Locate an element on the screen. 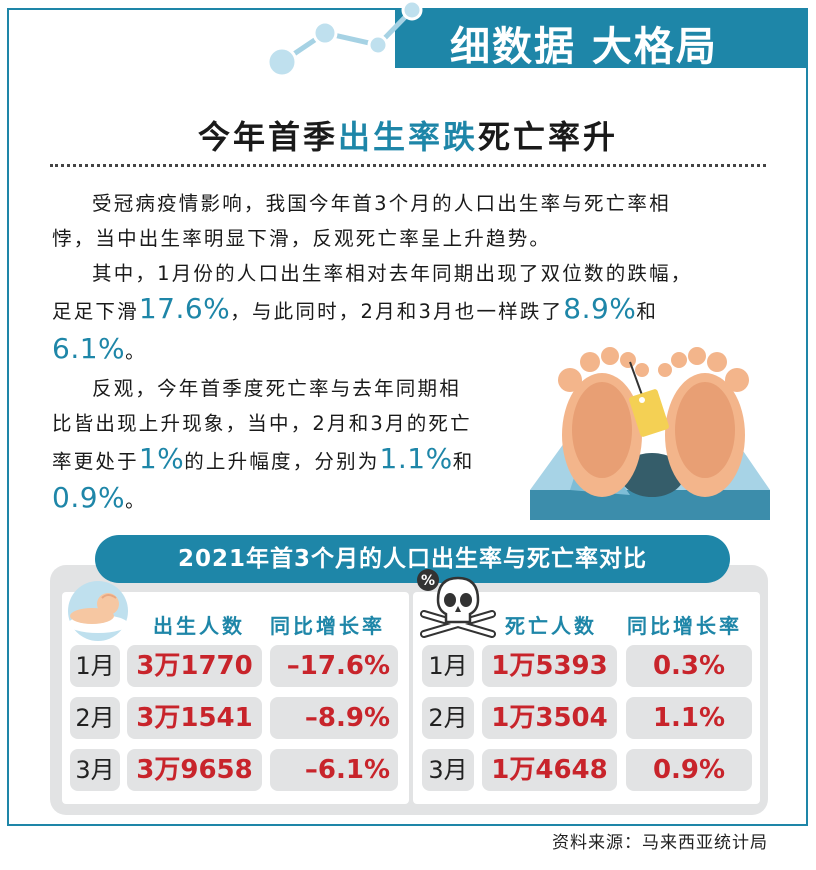  births-count-header: 出生人数 is located at coordinates (199, 626).